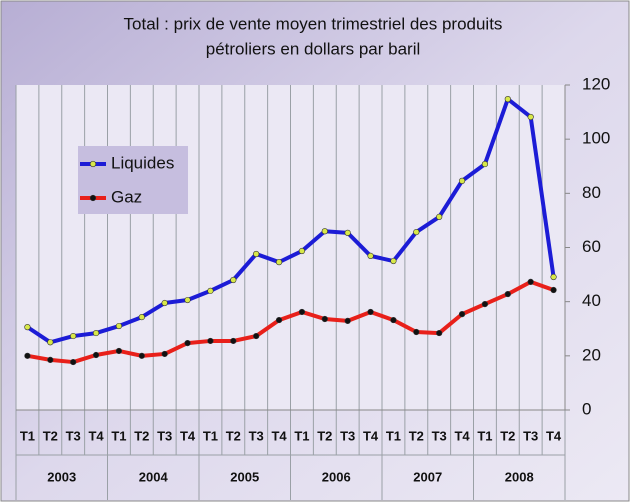  What do you see at coordinates (336, 476) in the screenshot?
I see `year-label: 2006` at bounding box center [336, 476].